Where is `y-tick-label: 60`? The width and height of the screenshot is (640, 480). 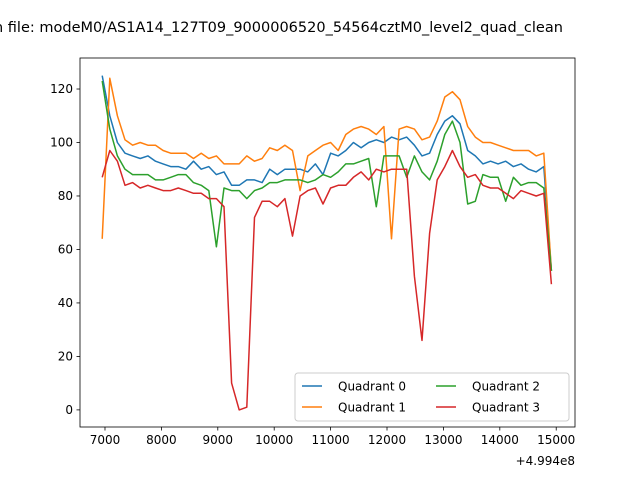
y-tick-label: 60 is located at coordinates (65, 249).